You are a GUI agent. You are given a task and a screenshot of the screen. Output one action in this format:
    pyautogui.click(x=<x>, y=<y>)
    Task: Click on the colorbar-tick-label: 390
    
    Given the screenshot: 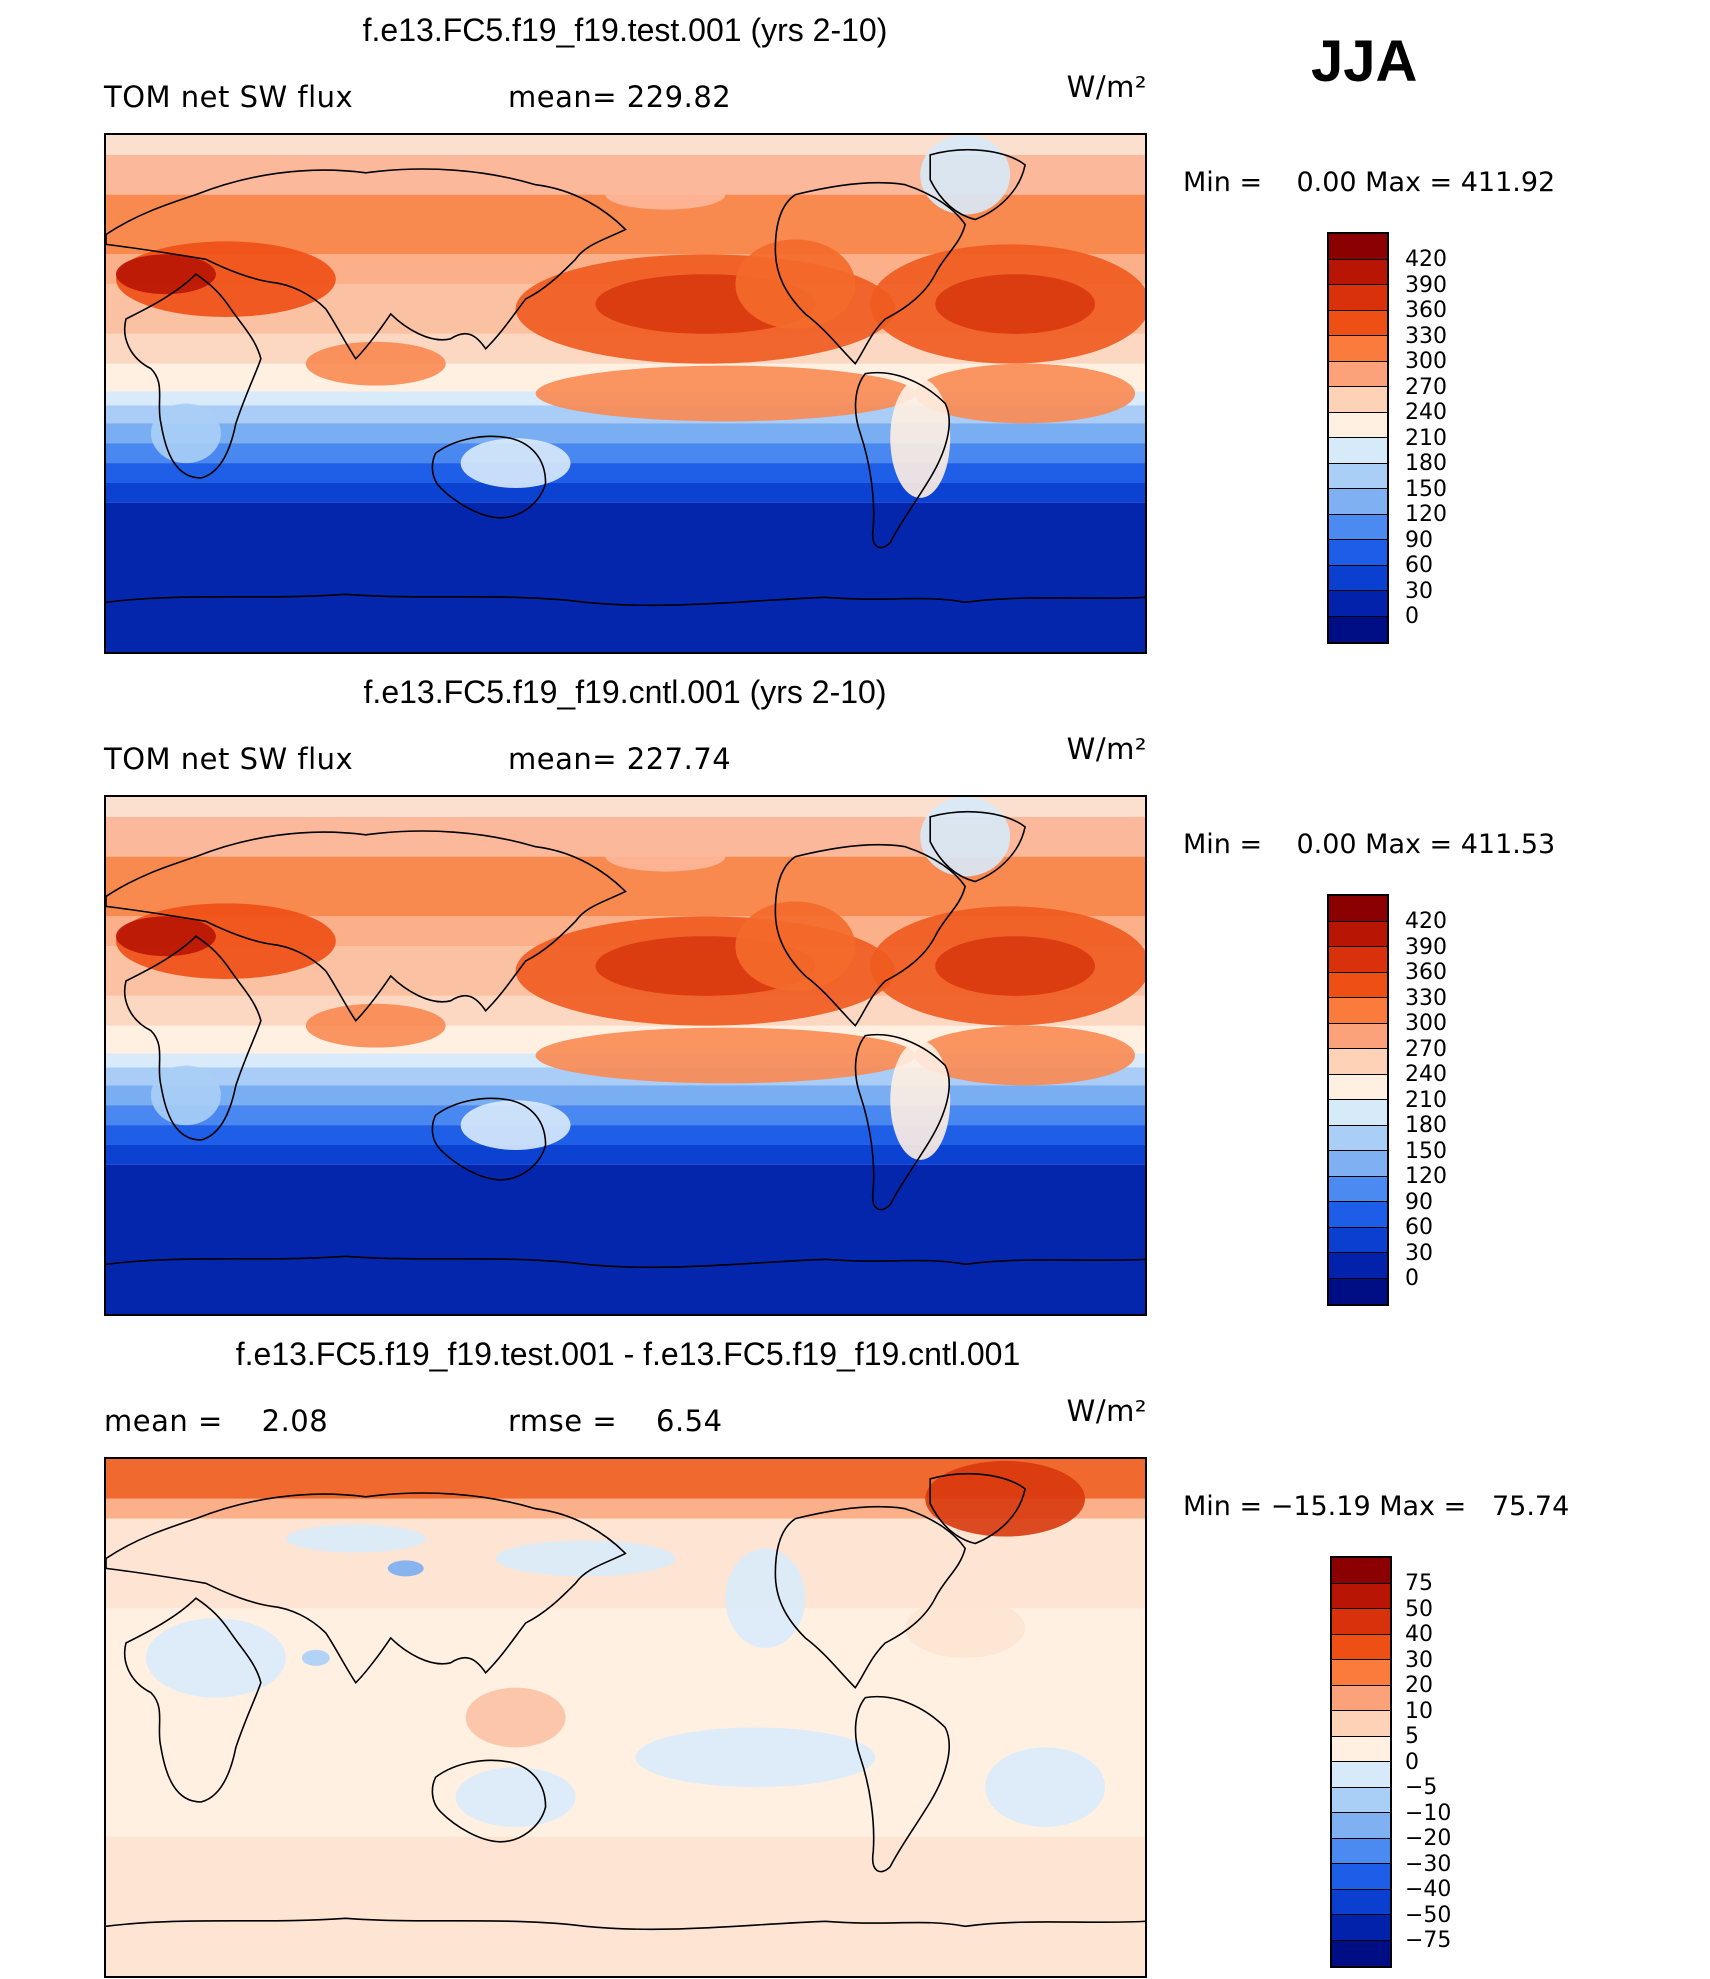 What is the action you would take?
    pyautogui.click(x=1426, y=947)
    